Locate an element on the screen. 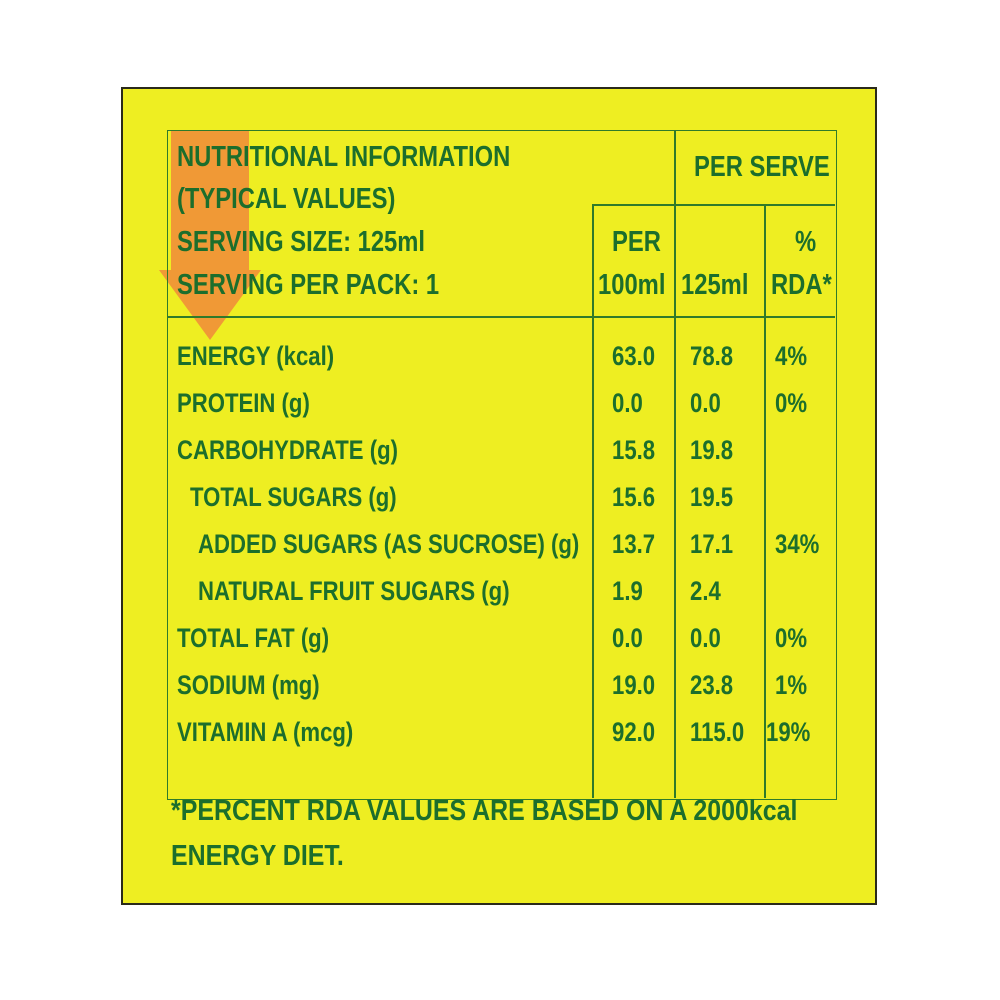 The width and height of the screenshot is (1000, 1000). row-rda-total-fat: 0% is located at coordinates (791, 638).